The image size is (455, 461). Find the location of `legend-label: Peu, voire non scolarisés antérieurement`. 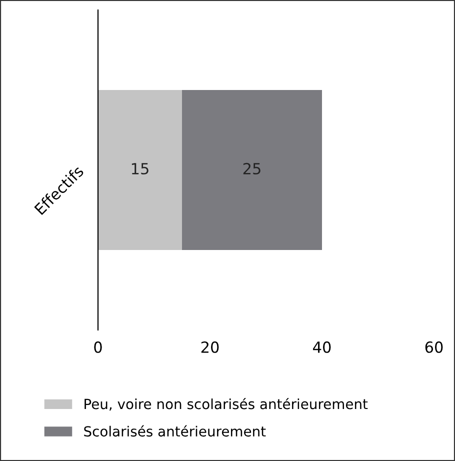

legend-label: Peu, voire non scolarisés antérieurement is located at coordinates (226, 404).